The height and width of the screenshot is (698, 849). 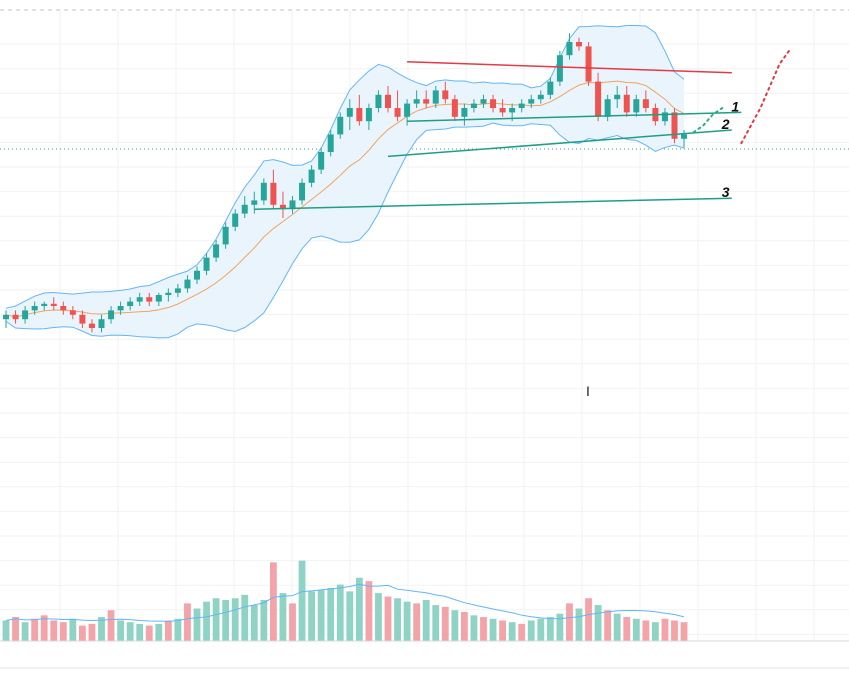 I want to click on resistance-line, so click(x=569, y=67).